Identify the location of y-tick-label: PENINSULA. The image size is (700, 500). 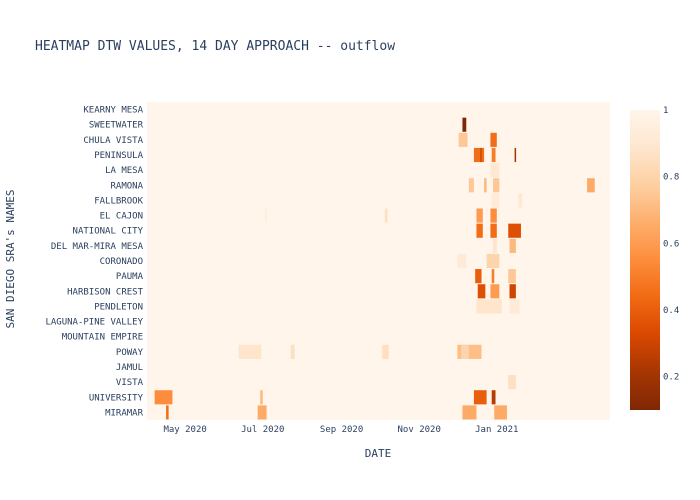
(118, 156).